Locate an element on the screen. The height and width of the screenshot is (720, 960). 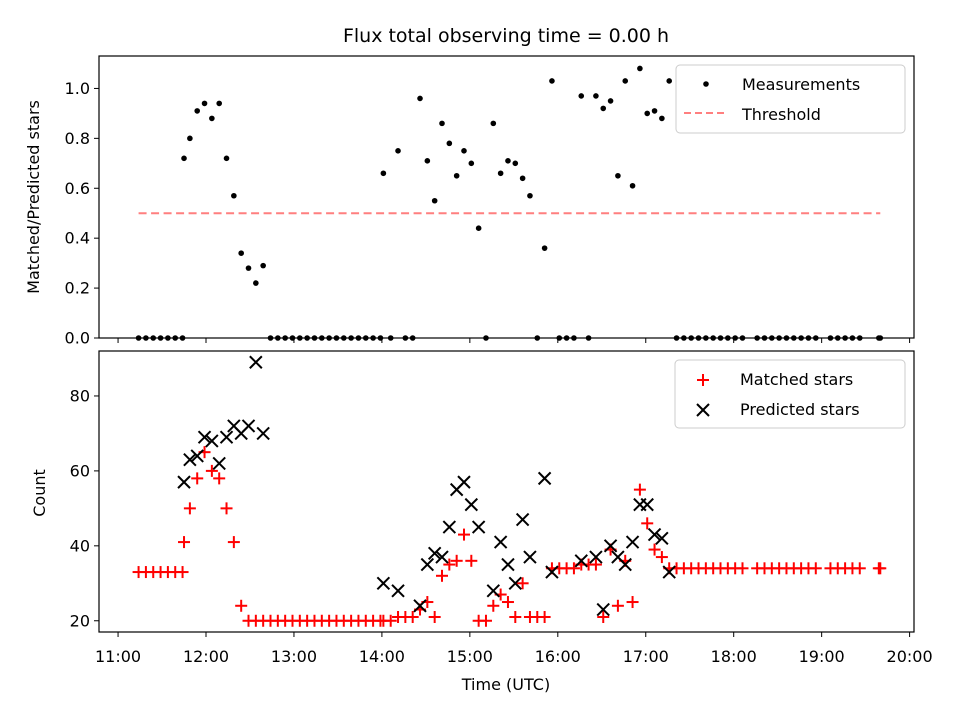
legend-label-measurements: Measurements is located at coordinates (801, 84).